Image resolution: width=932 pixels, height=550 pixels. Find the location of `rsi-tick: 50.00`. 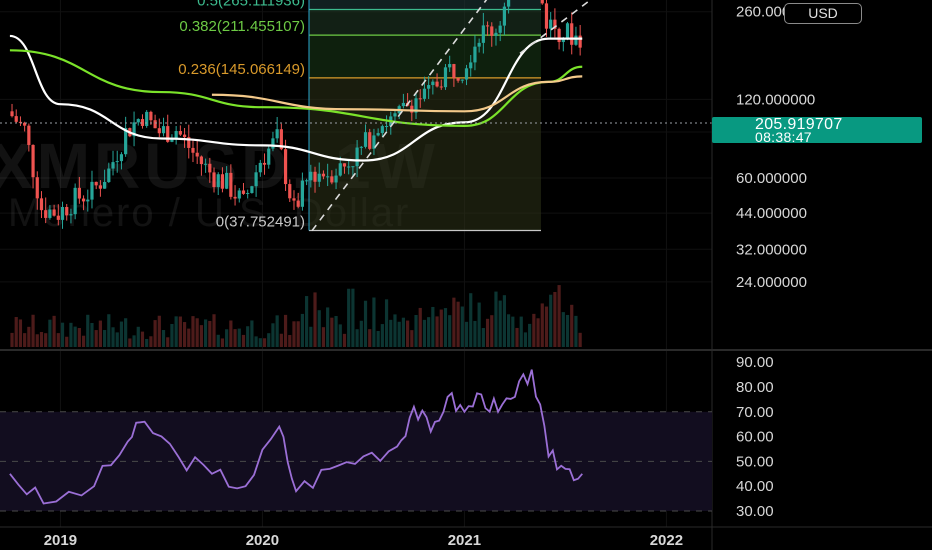

rsi-tick: 50.00 is located at coordinates (755, 461).